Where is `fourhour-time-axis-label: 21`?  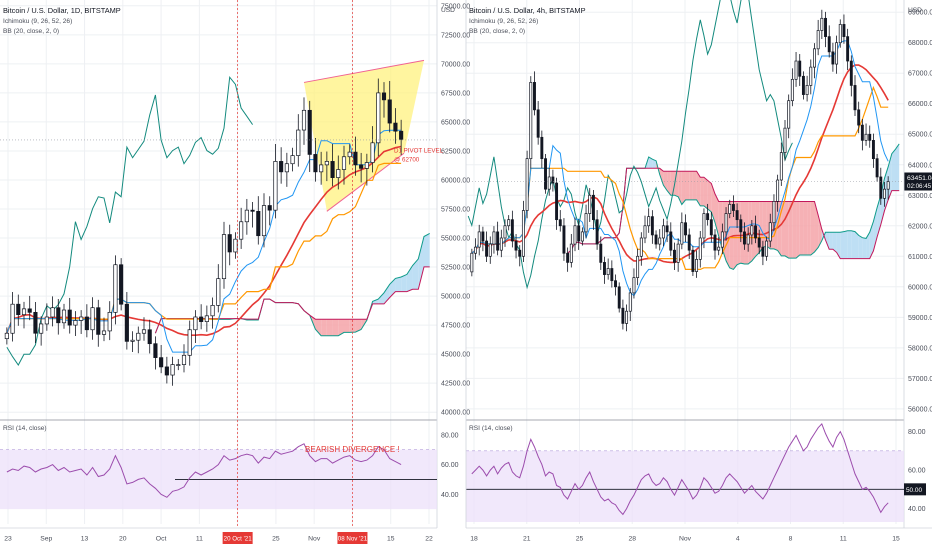 fourhour-time-axis-label: 21 is located at coordinates (527, 539).